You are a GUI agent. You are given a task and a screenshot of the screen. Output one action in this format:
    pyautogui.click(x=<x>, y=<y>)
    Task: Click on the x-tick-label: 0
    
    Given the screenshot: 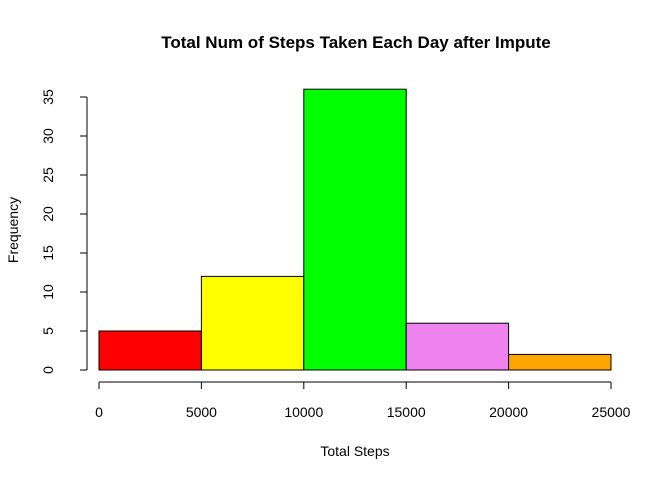 What is the action you would take?
    pyautogui.click(x=99, y=412)
    